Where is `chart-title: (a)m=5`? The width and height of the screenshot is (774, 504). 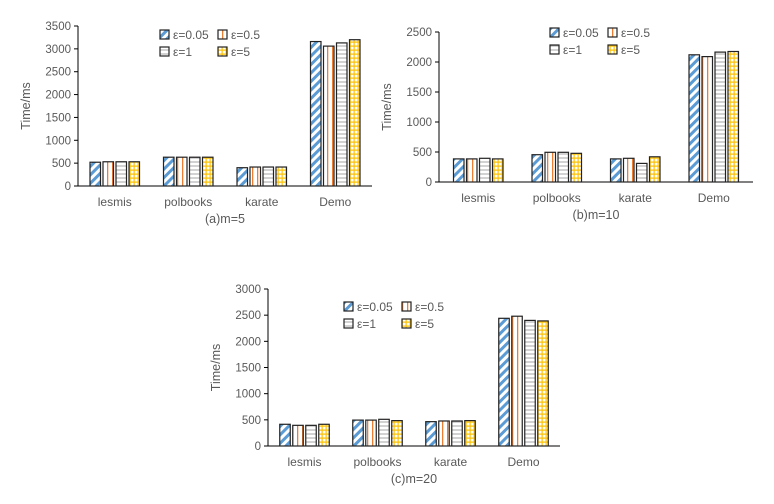
chart-title: (a)m=5 is located at coordinates (225, 219).